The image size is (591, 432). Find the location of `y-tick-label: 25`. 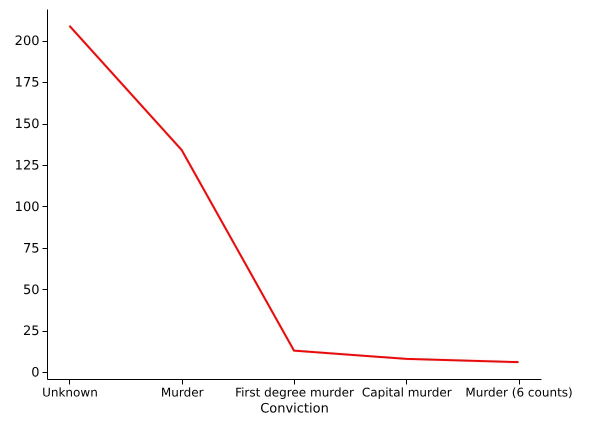

y-tick-label: 25 is located at coordinates (31, 332).